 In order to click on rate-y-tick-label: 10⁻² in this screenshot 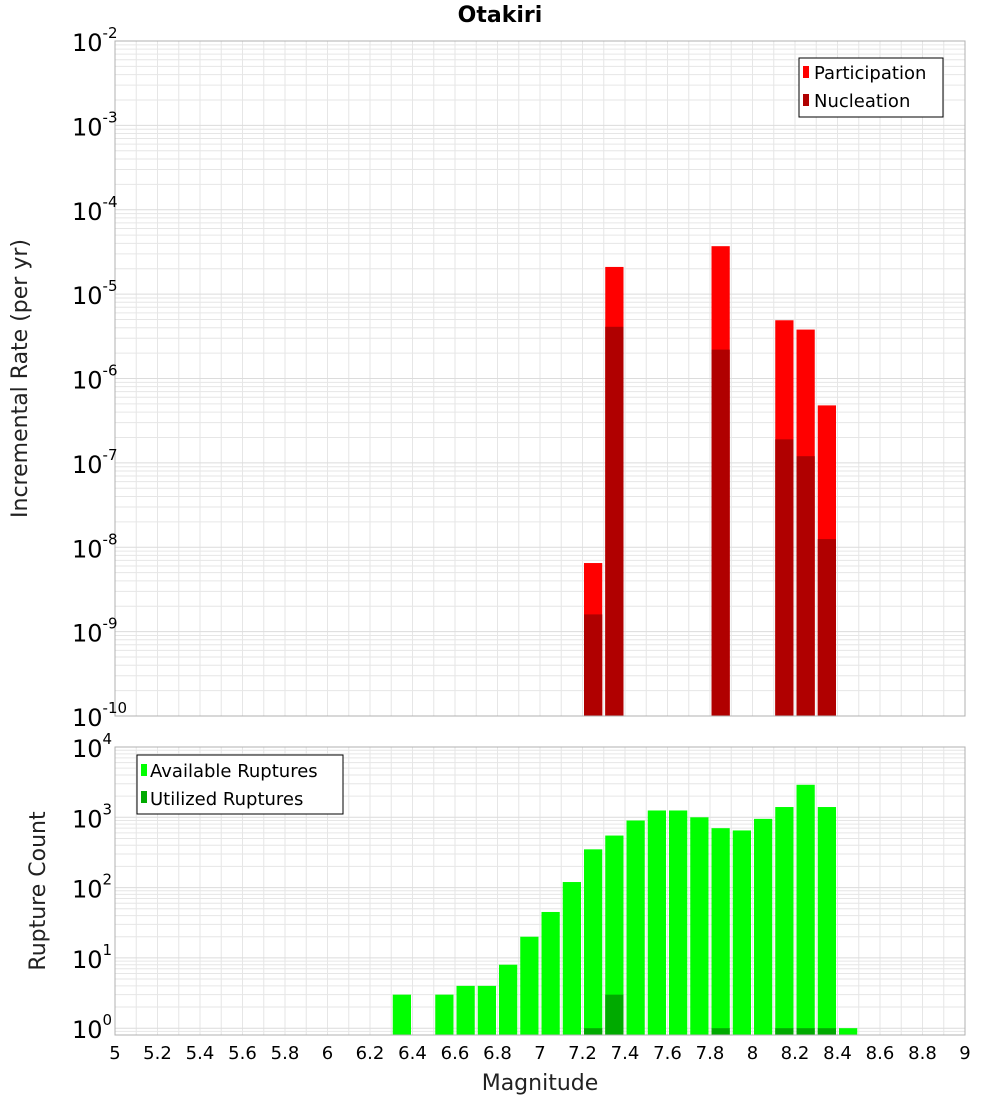, I will do `click(95, 40)`.